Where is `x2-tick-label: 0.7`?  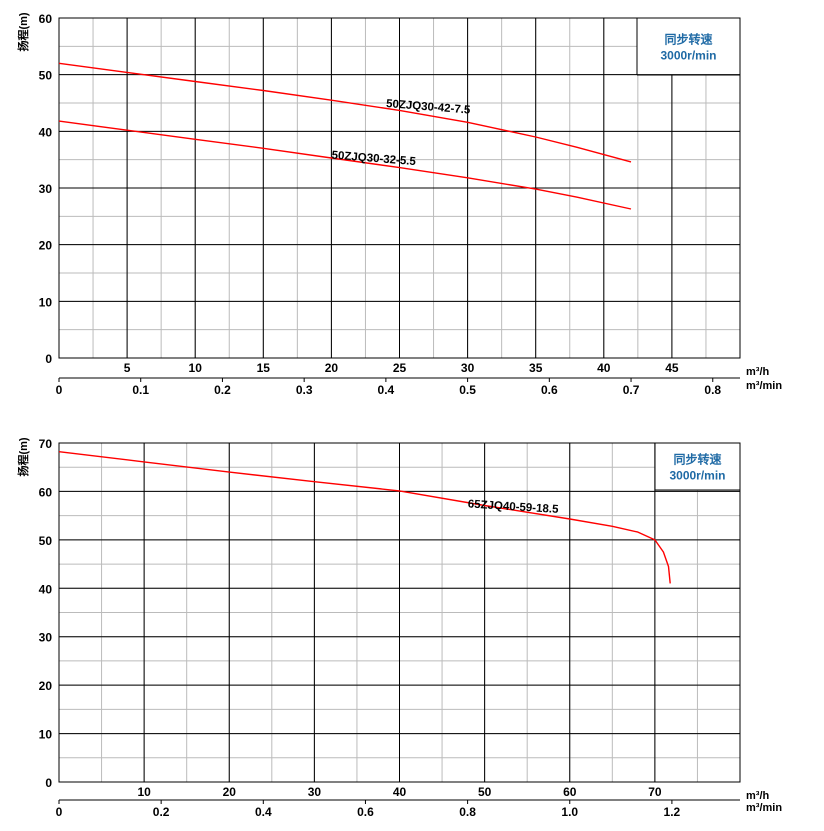
x2-tick-label: 0.7 is located at coordinates (631, 390).